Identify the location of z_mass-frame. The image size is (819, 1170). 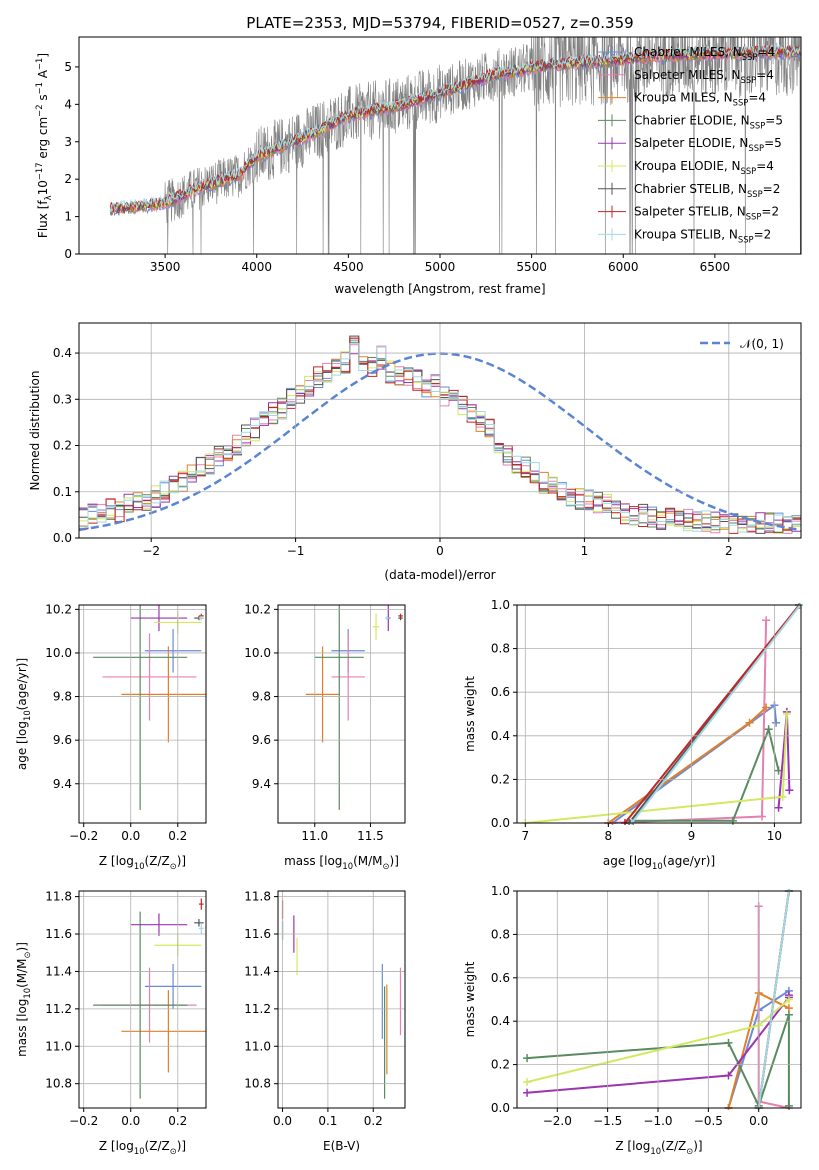
(142, 999).